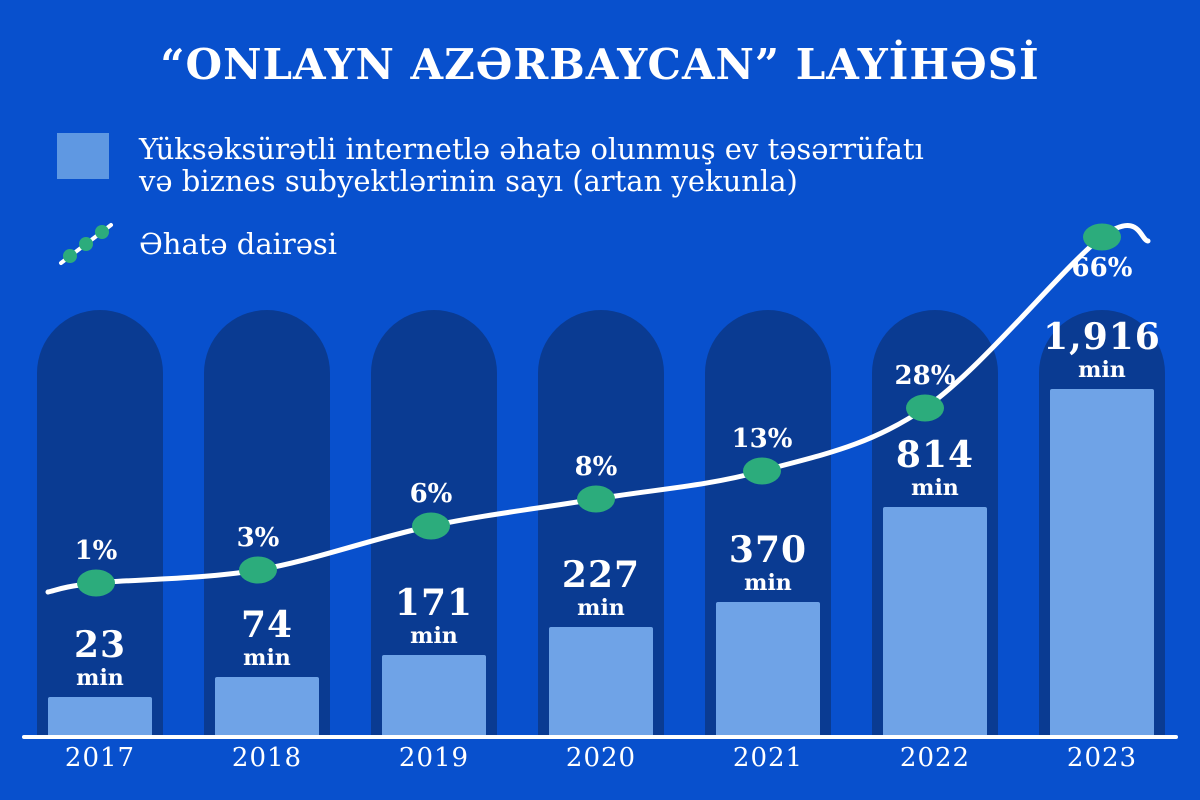 This screenshot has height=800, width=1200. What do you see at coordinates (768, 583) in the screenshot?
I see `value-unit-2021: min` at bounding box center [768, 583].